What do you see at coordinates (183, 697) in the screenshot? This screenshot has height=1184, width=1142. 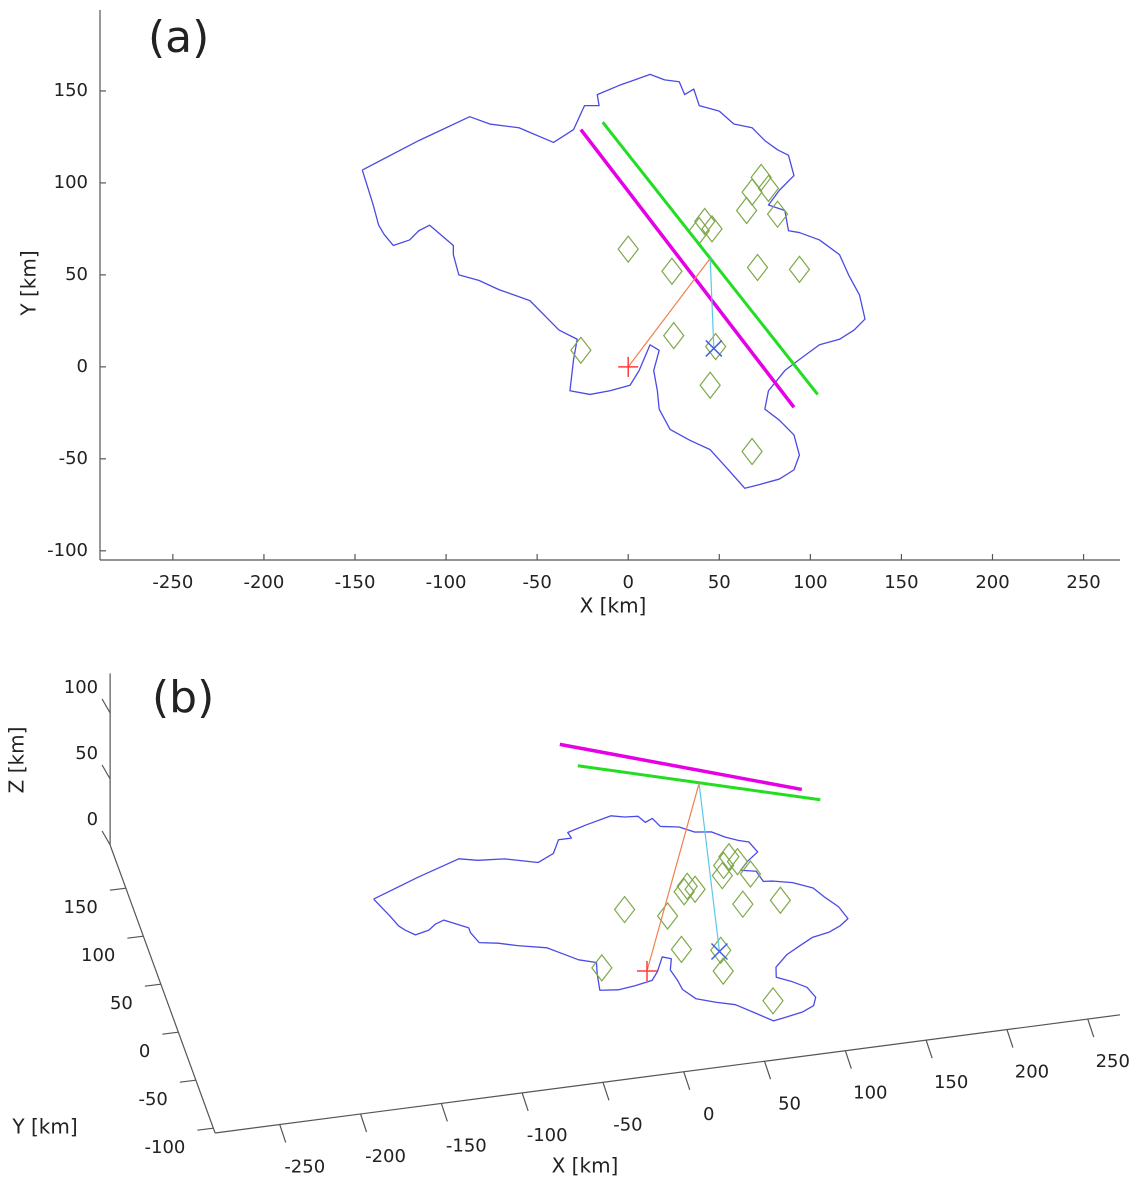 I see `panel-label: (b)` at bounding box center [183, 697].